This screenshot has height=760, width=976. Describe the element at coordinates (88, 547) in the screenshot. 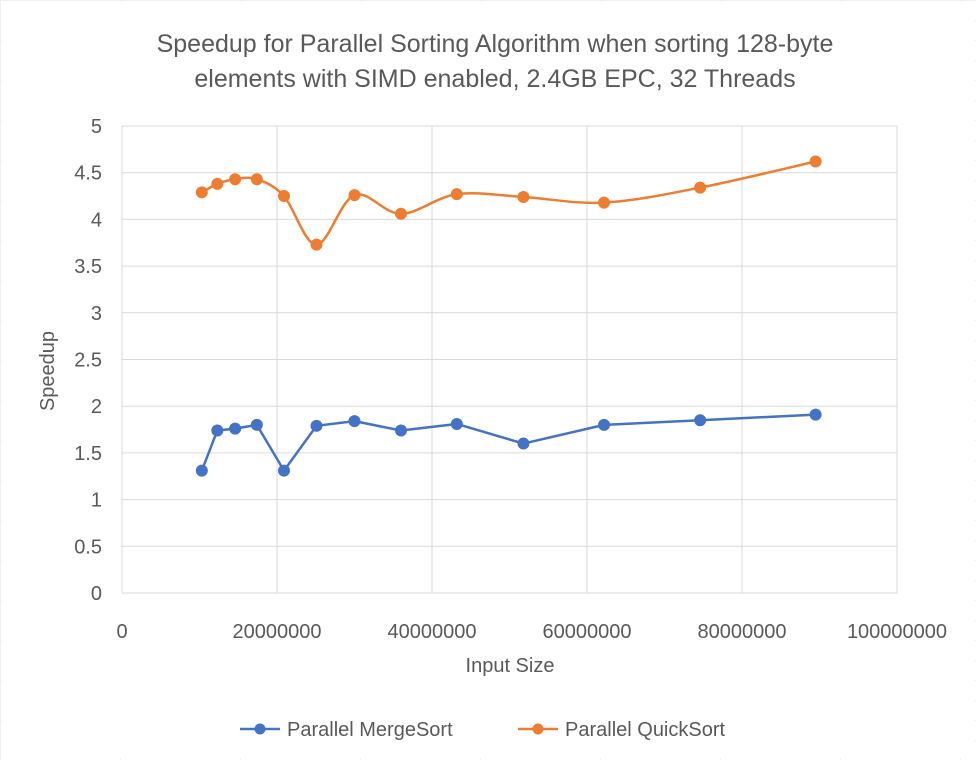

I see `y-tick-label: 0.5` at that location.